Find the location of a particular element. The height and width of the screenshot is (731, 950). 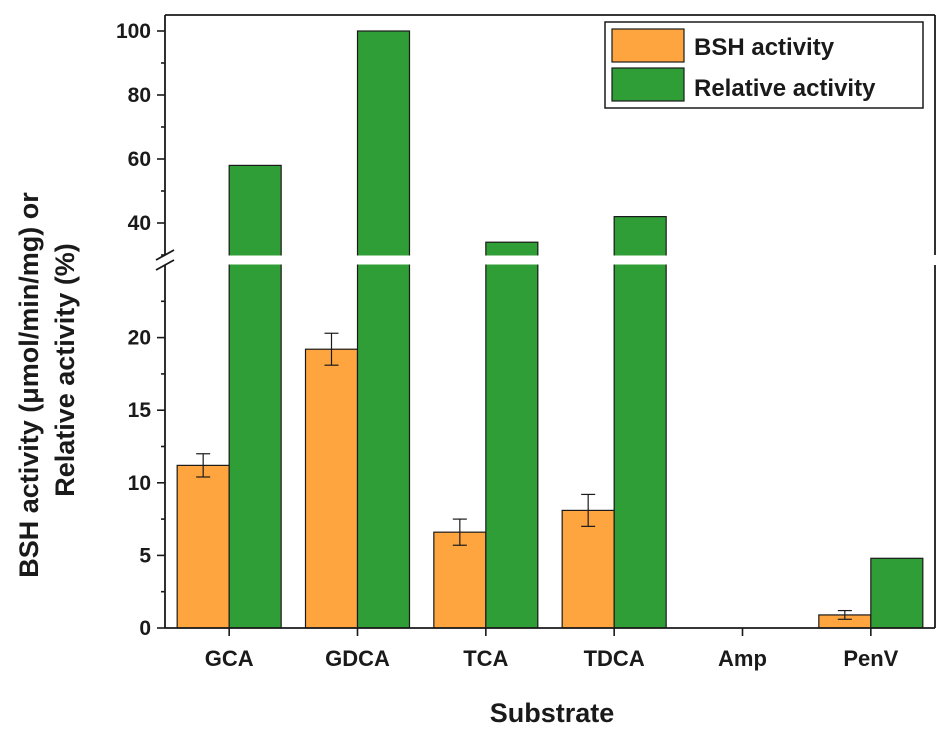

y-tick-label-10: 10 is located at coordinates (139, 483).